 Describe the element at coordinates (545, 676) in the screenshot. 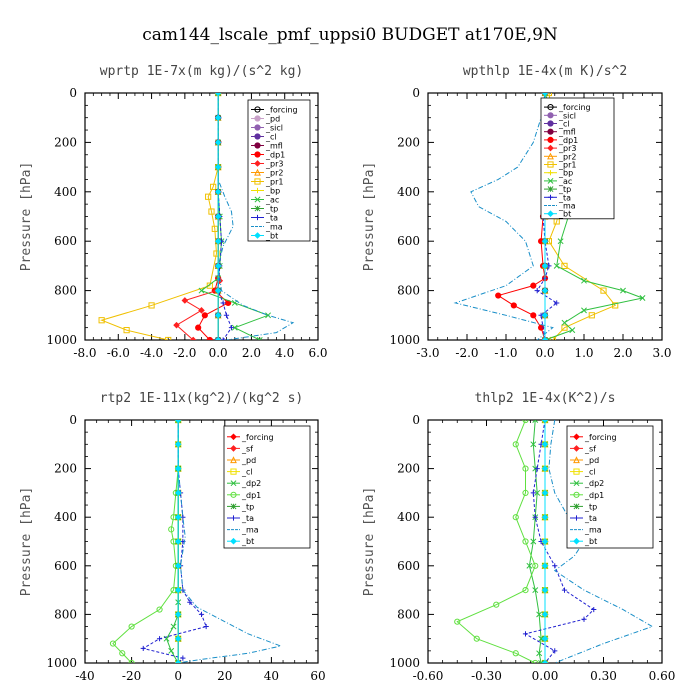

I see `x-tick-label: 0.00` at that location.